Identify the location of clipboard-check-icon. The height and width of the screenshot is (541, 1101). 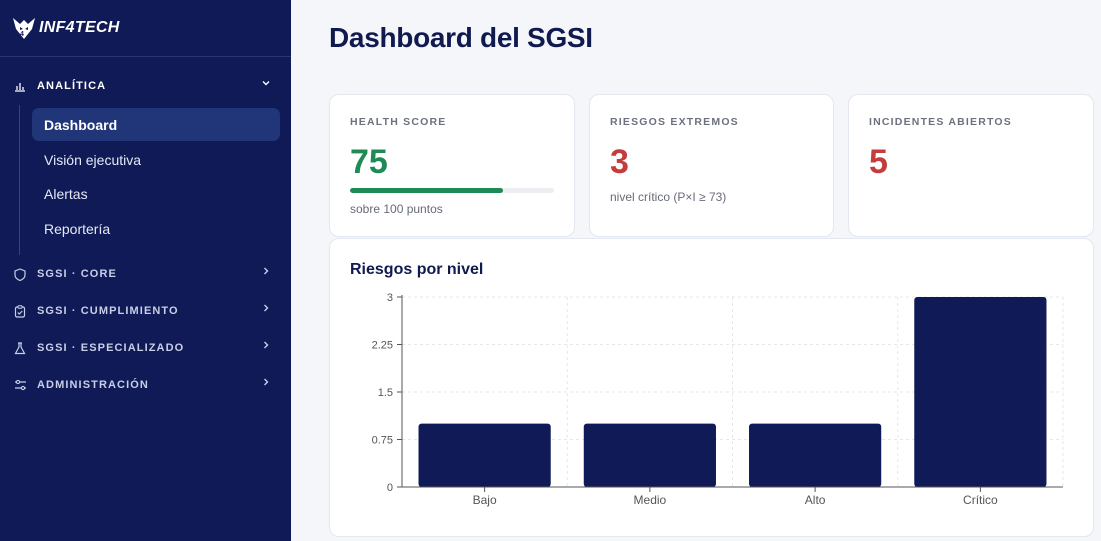
(20, 311).